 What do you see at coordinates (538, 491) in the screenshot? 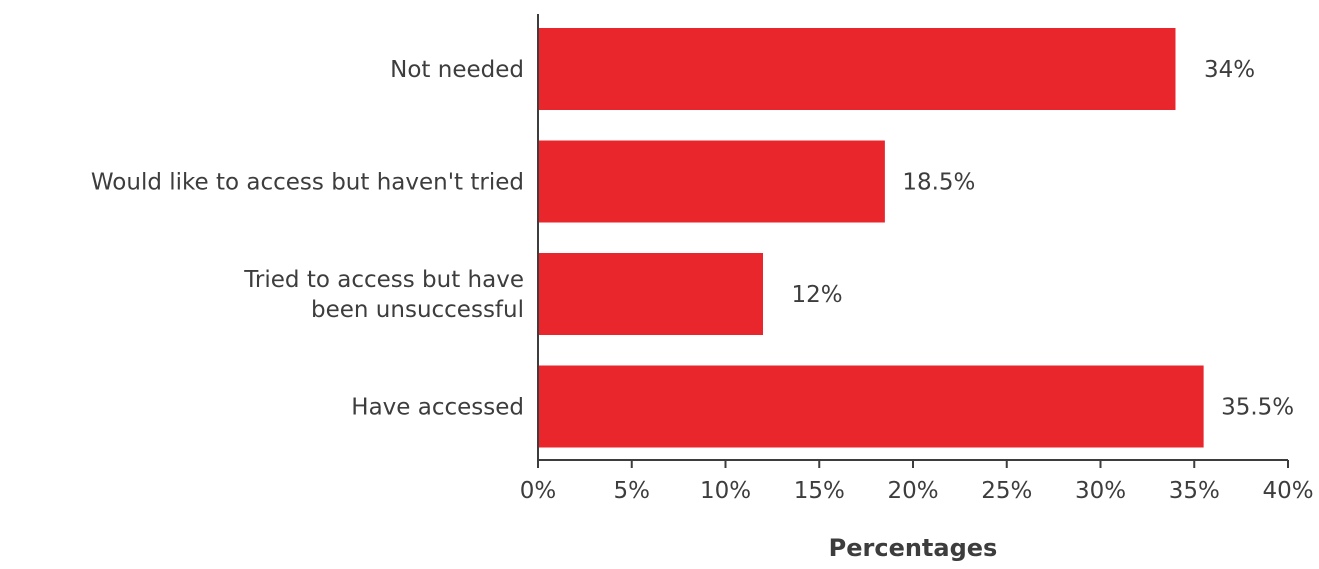
I see `x-tick-label: 0%` at bounding box center [538, 491].